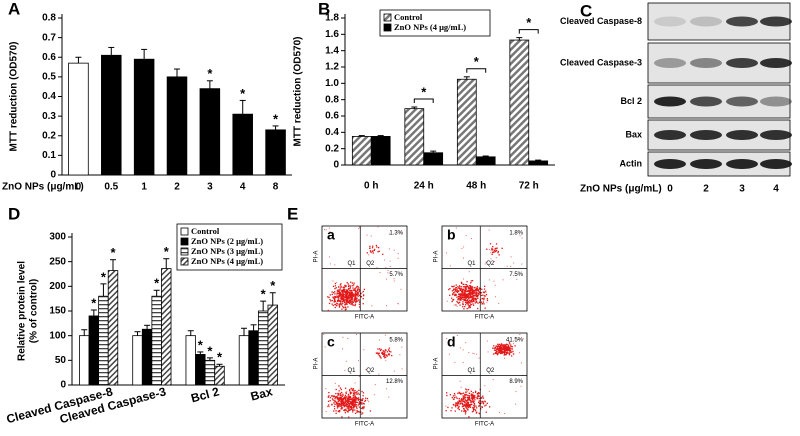  I want to click on legend-box, so click(229, 247).